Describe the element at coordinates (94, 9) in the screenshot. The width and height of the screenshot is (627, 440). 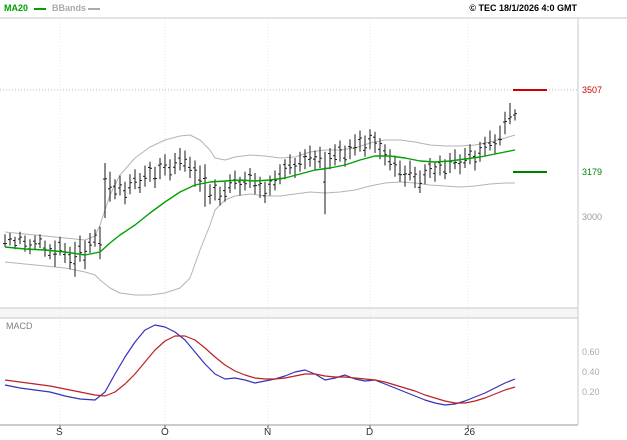
I see `bbands-line-swatch` at that location.